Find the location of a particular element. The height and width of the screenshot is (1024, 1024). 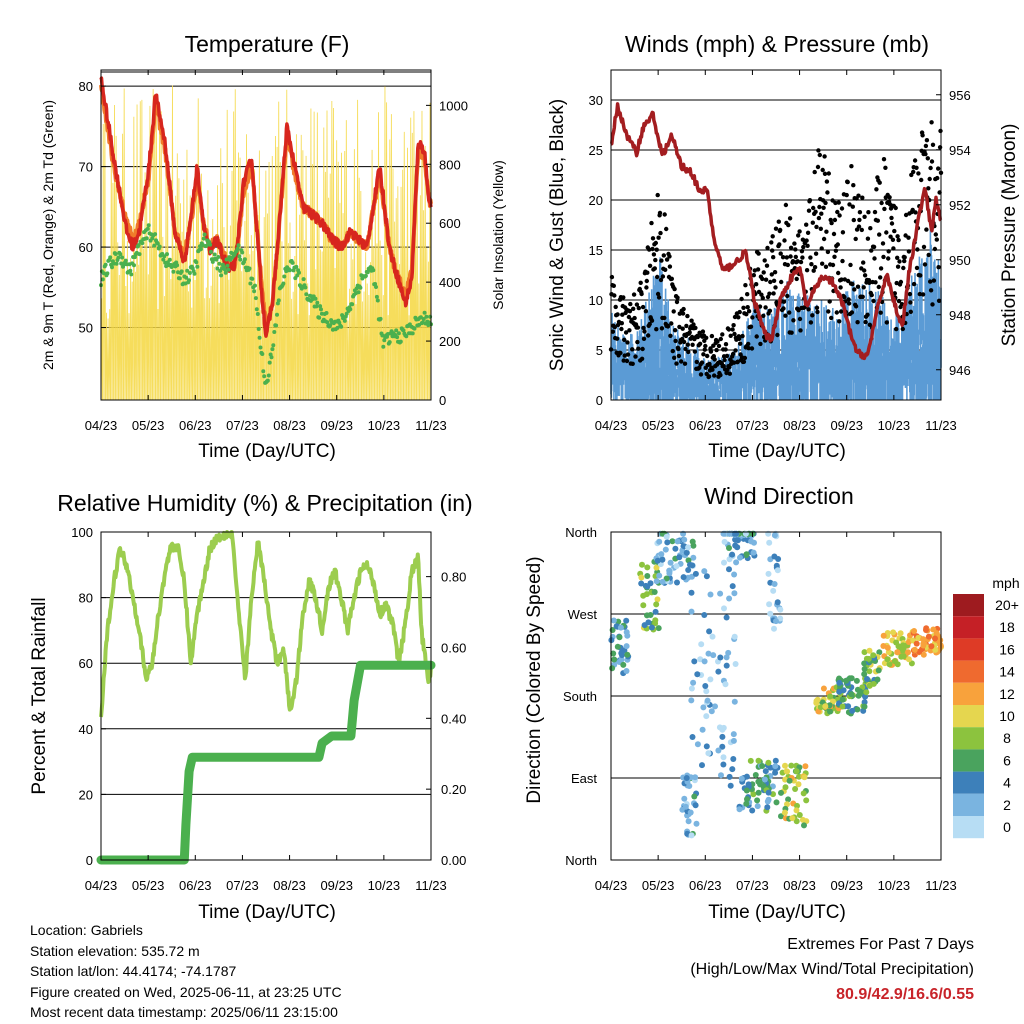

humidity-plot-frame is located at coordinates (266, 696).